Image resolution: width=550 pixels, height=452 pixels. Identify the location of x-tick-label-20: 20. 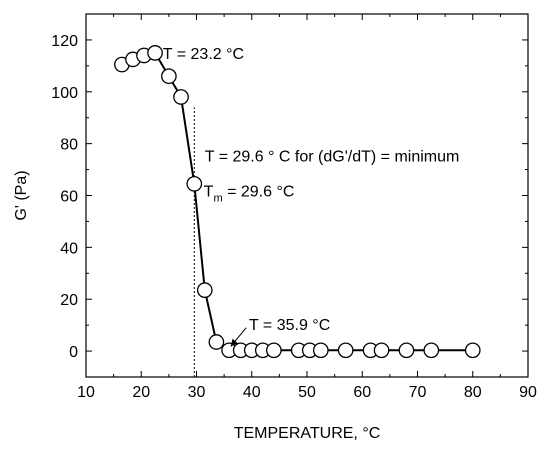
(141, 392).